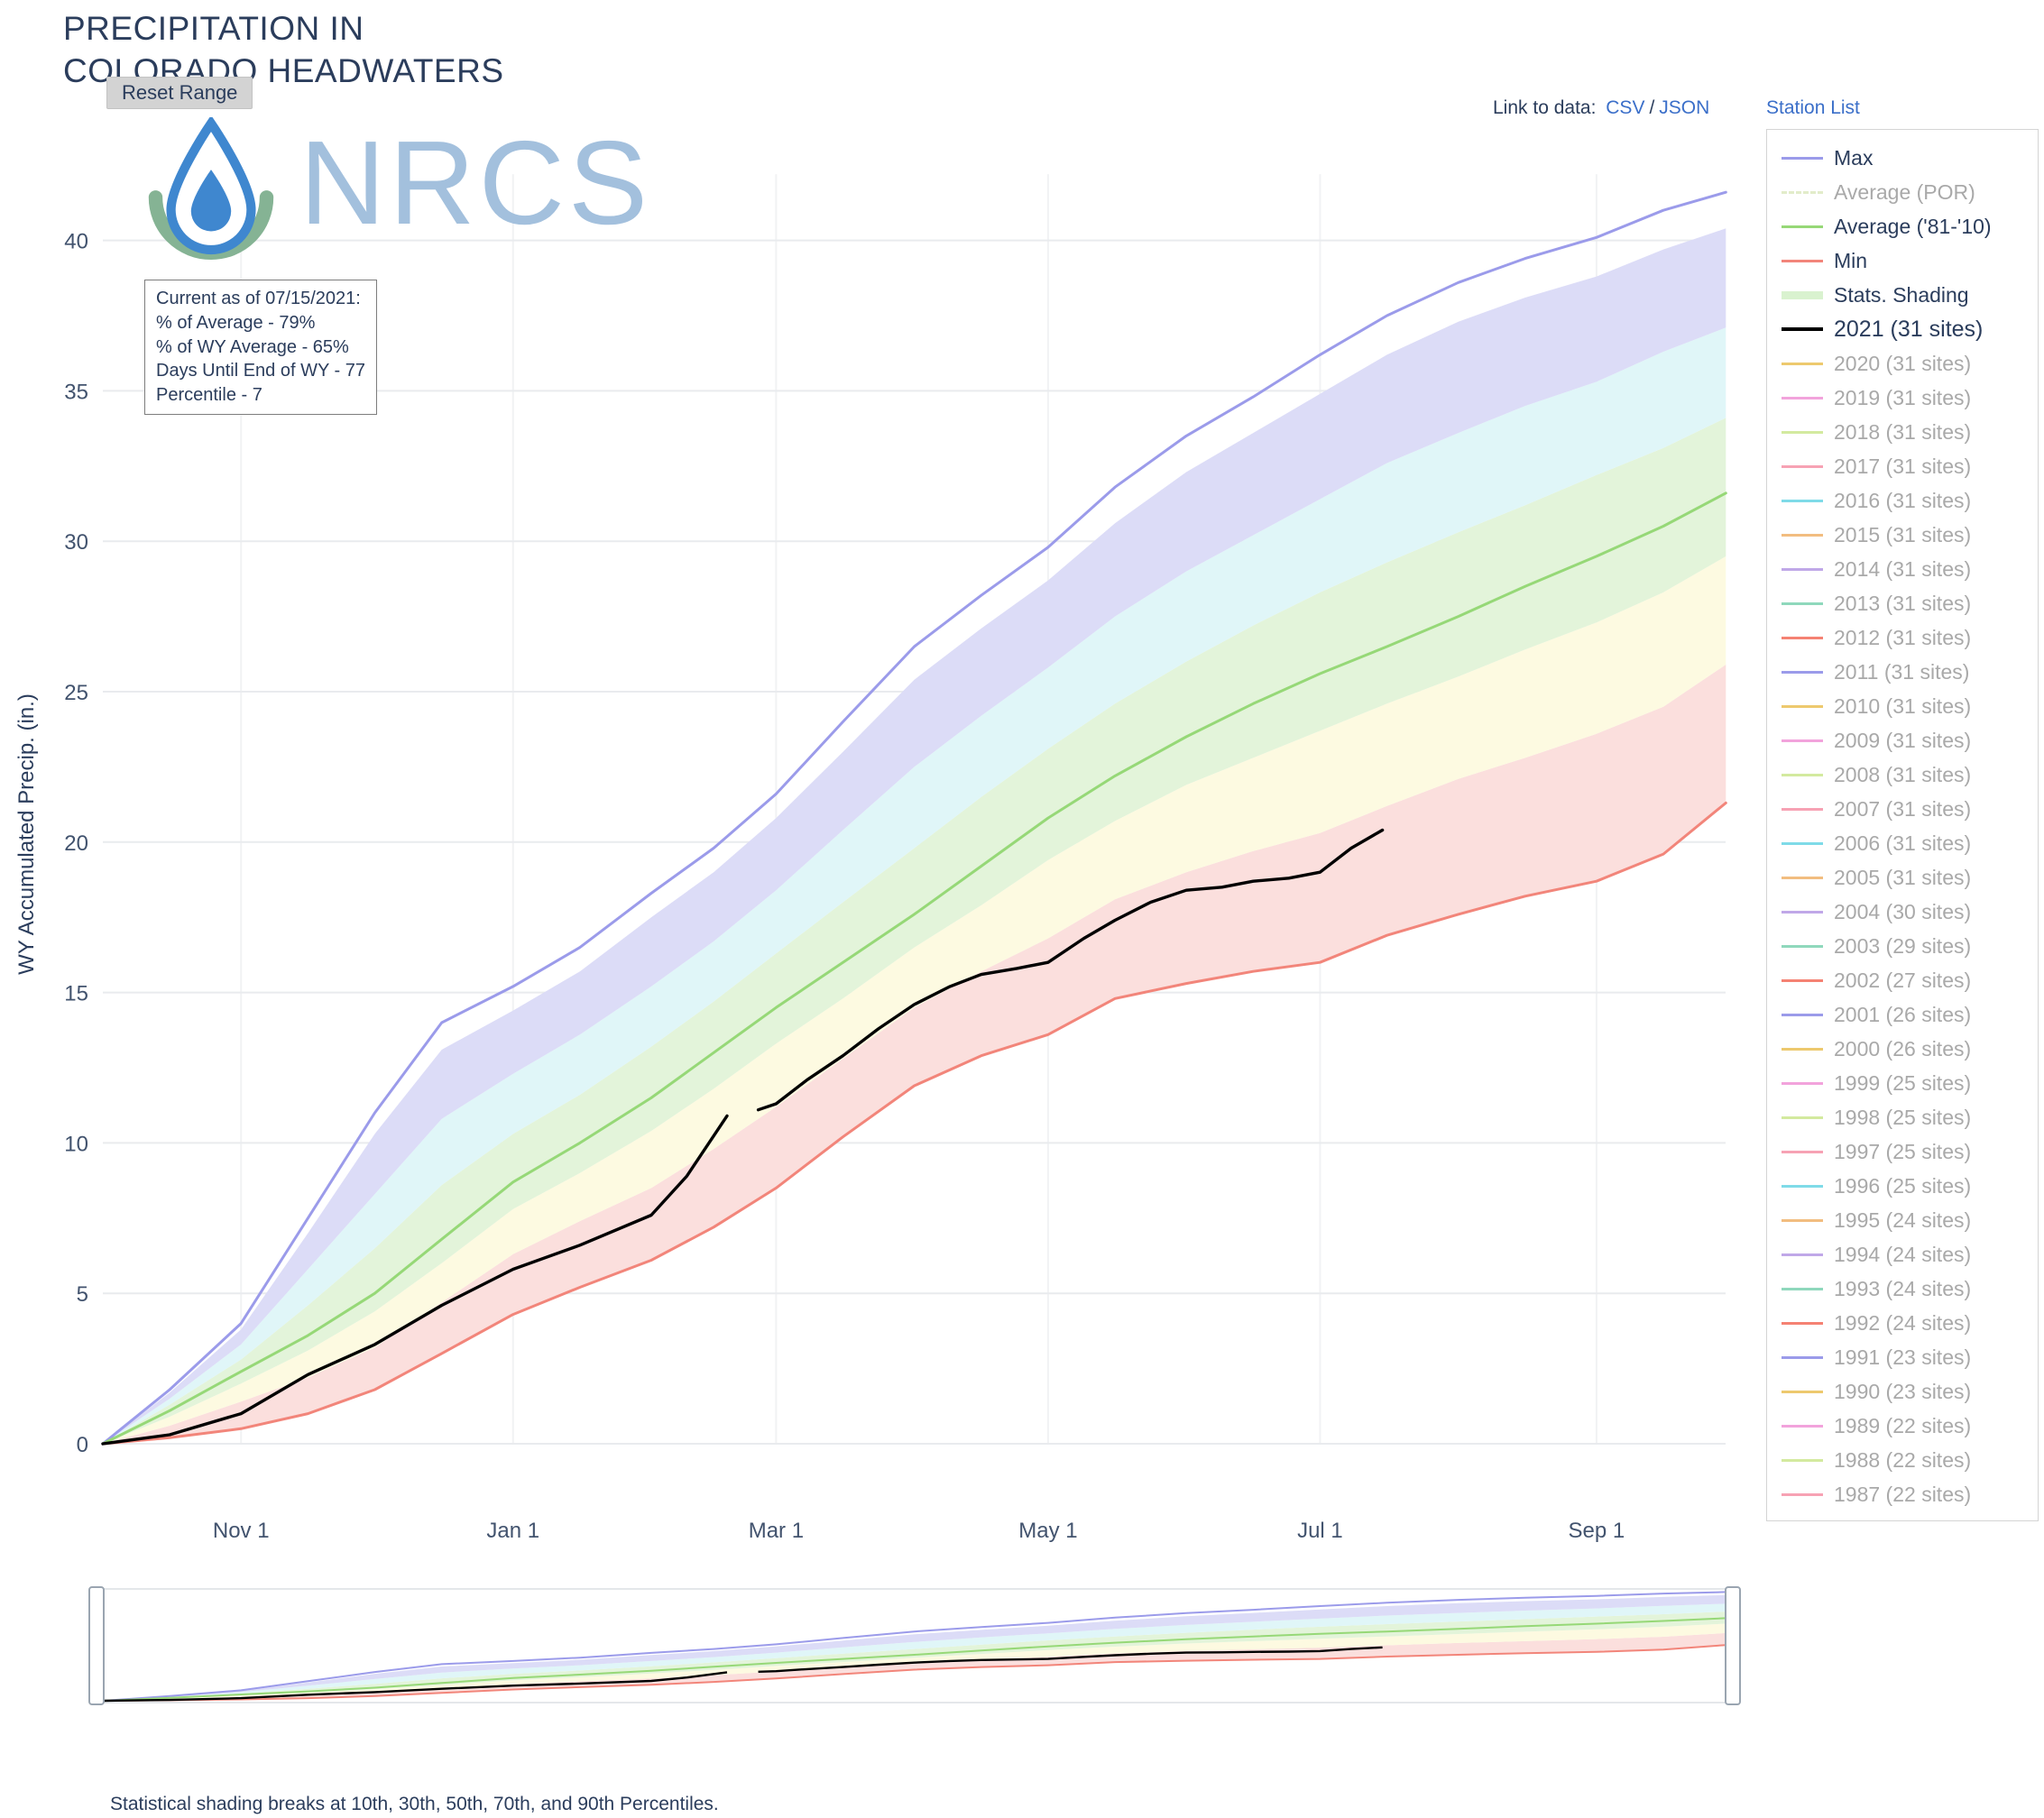 Image resolution: width=2044 pixels, height=1818 pixels. What do you see at coordinates (26, 834) in the screenshot?
I see `y-axis-label: WY Accumulated Precip. (in.)` at bounding box center [26, 834].